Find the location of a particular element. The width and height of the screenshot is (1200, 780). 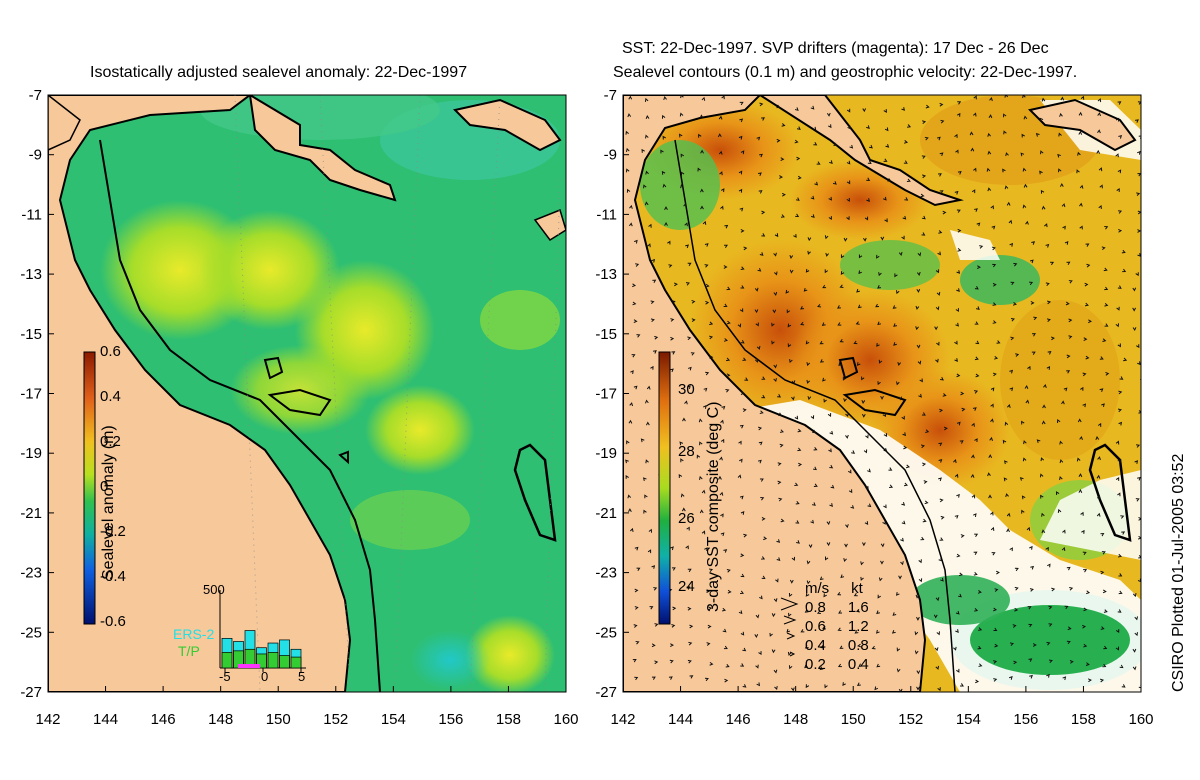

y-tick-label: -13 is located at coordinates (606, 274).